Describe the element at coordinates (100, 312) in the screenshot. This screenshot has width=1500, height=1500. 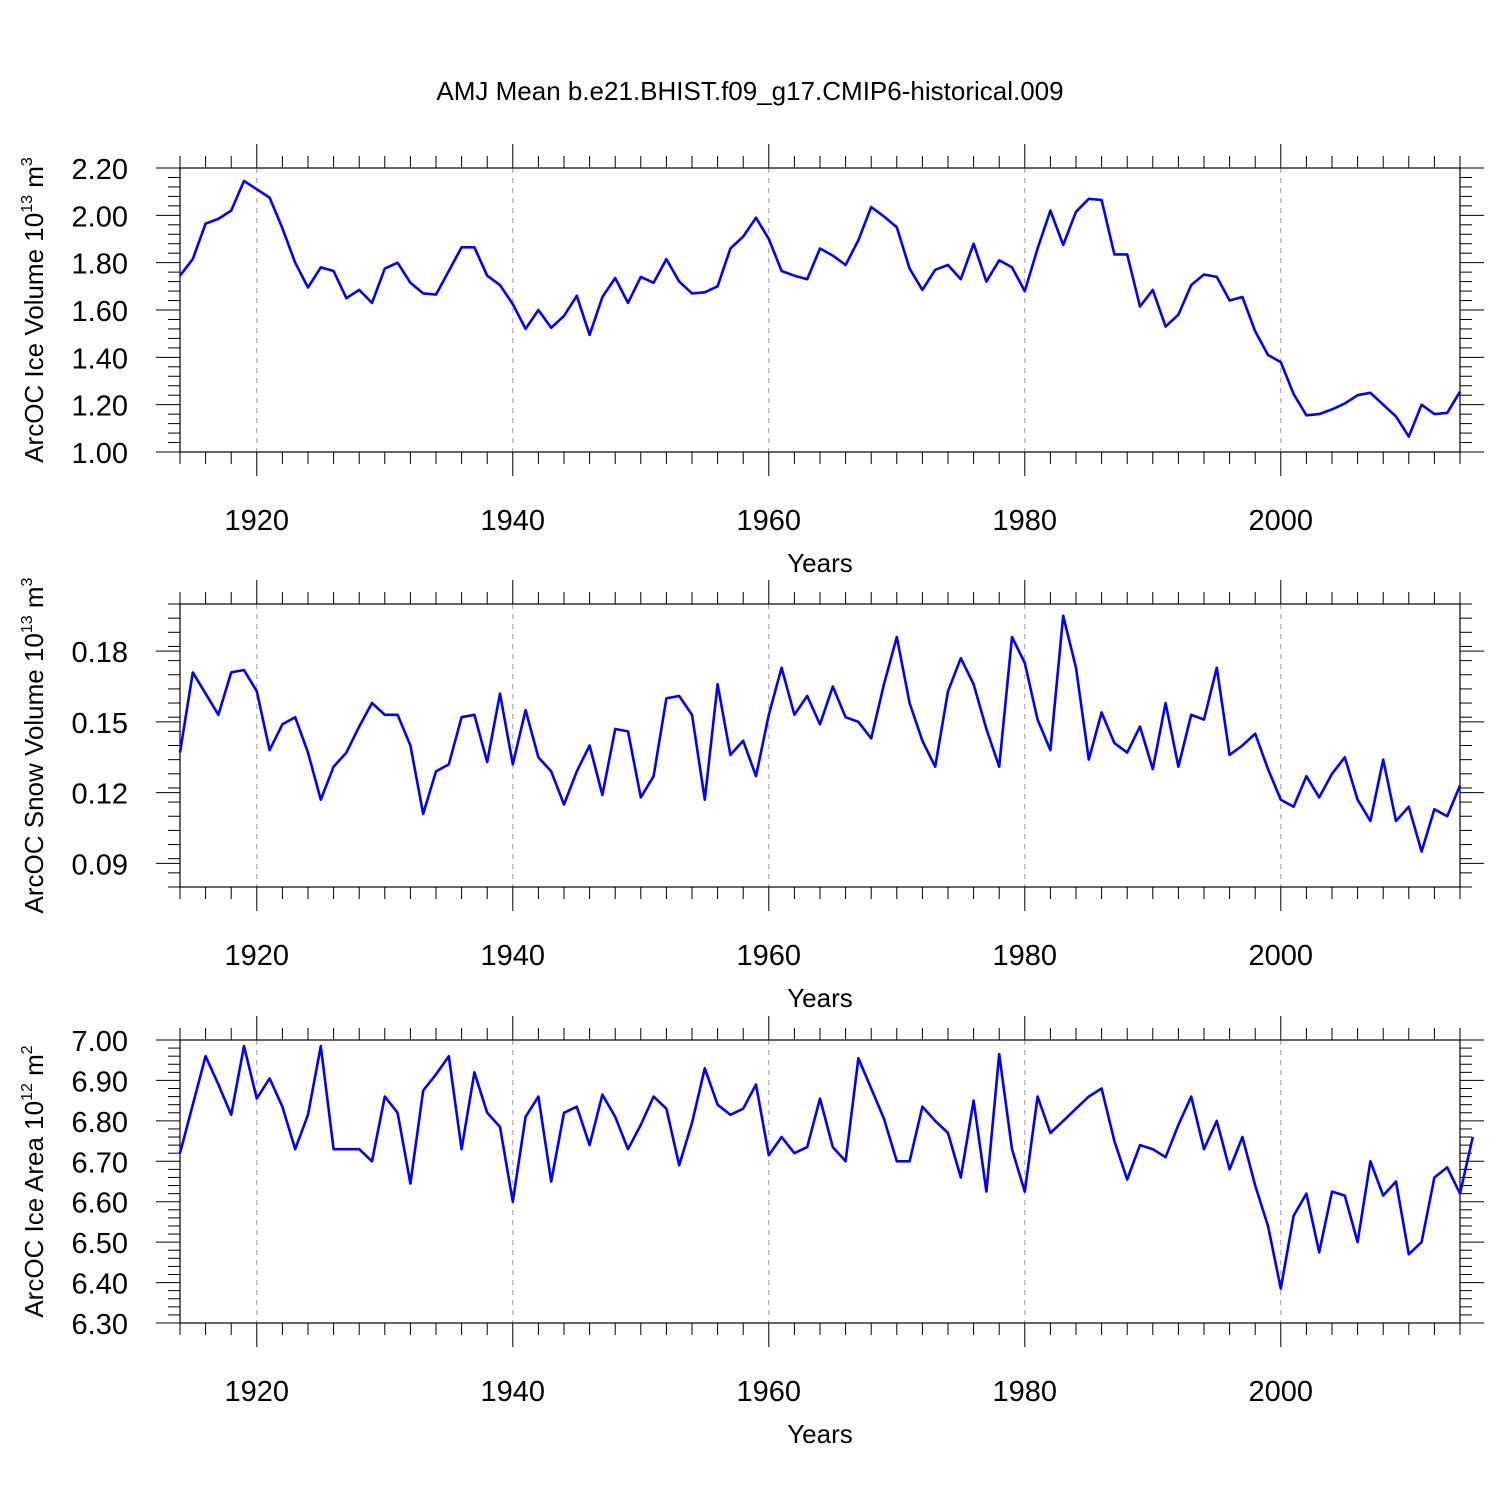
I see `y-tick-label: 1.60` at that location.